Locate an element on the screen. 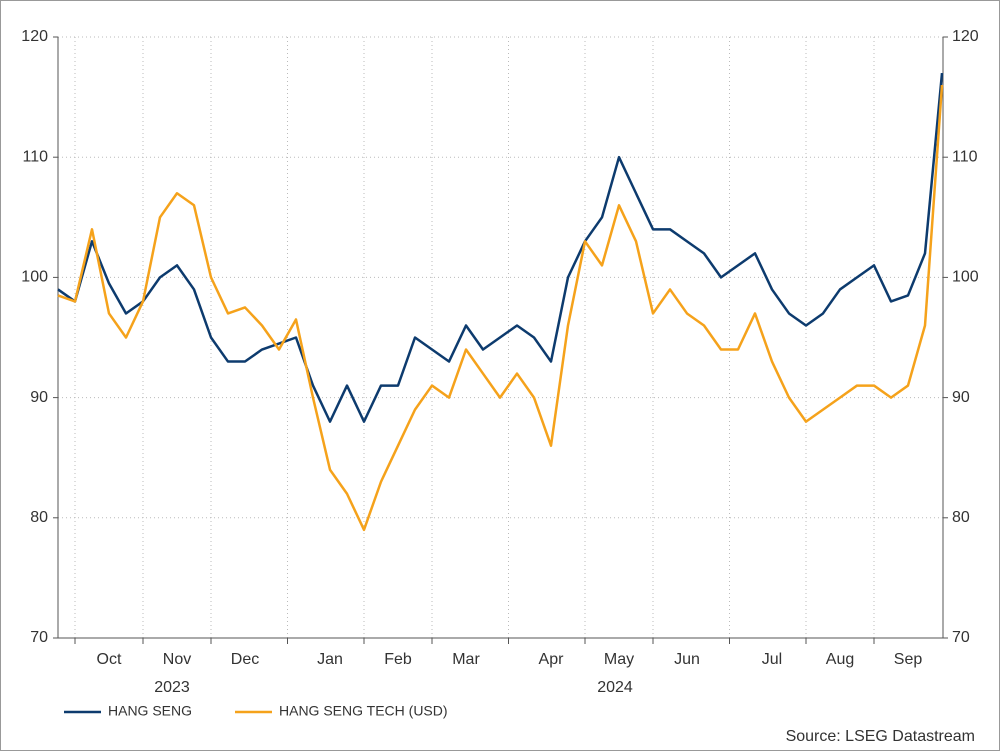 This screenshot has width=1000, height=756. x-tick-label: Jun is located at coordinates (687, 659).